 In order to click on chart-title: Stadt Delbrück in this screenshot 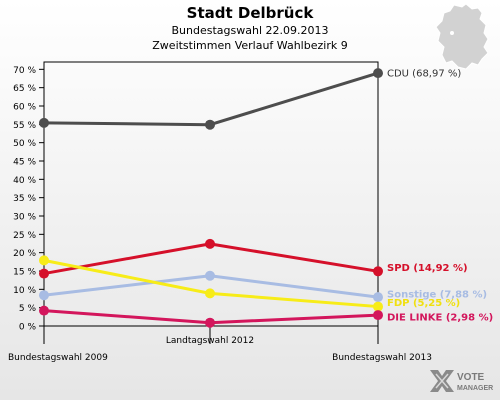, I will do `click(250, 13)`.